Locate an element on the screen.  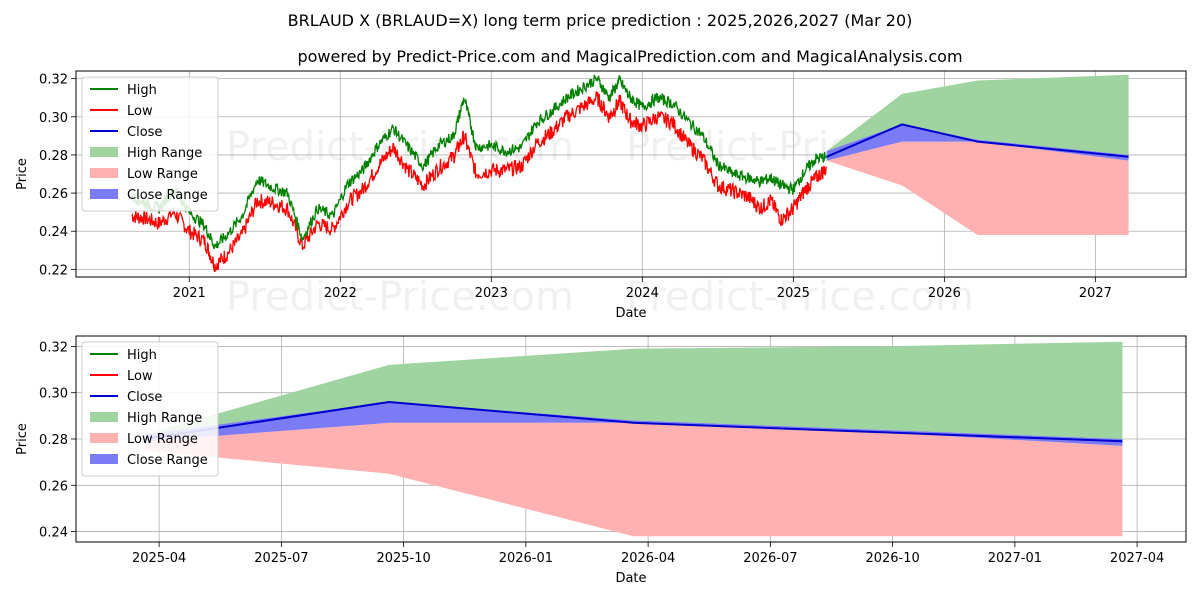
x-tick-label: 2026 is located at coordinates (944, 293).